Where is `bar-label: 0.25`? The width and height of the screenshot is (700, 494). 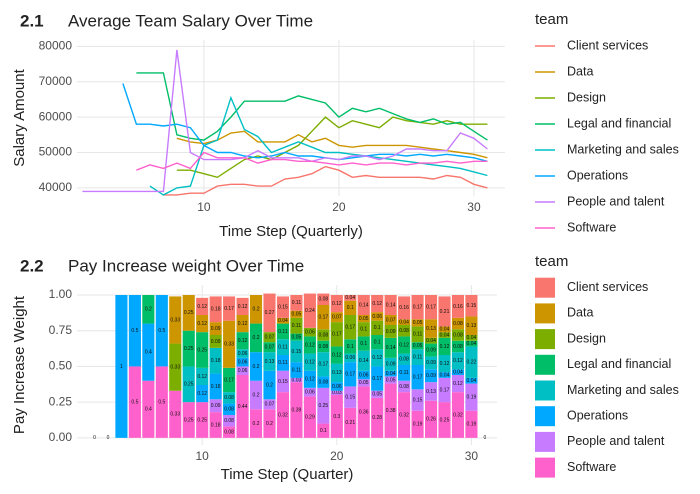 bar-label: 0.25 is located at coordinates (202, 420).